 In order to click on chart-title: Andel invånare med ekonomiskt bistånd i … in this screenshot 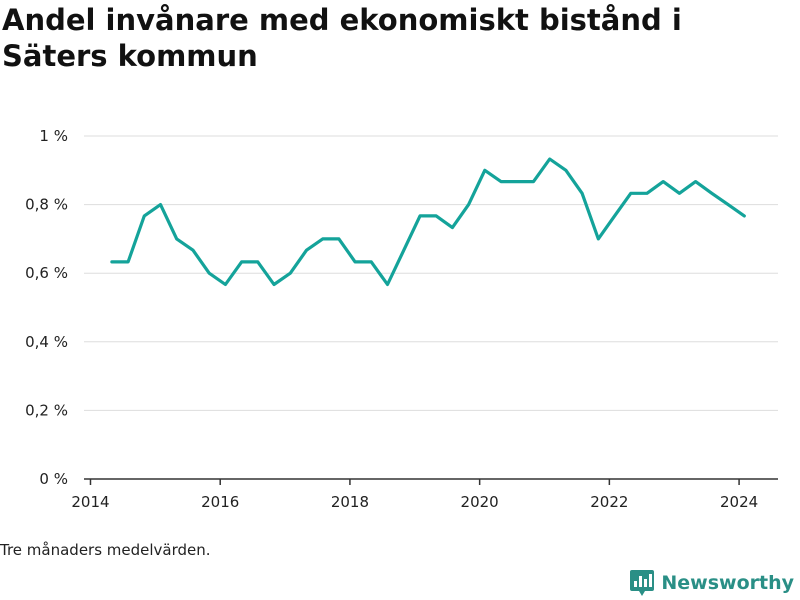, I will do `click(342, 38)`.